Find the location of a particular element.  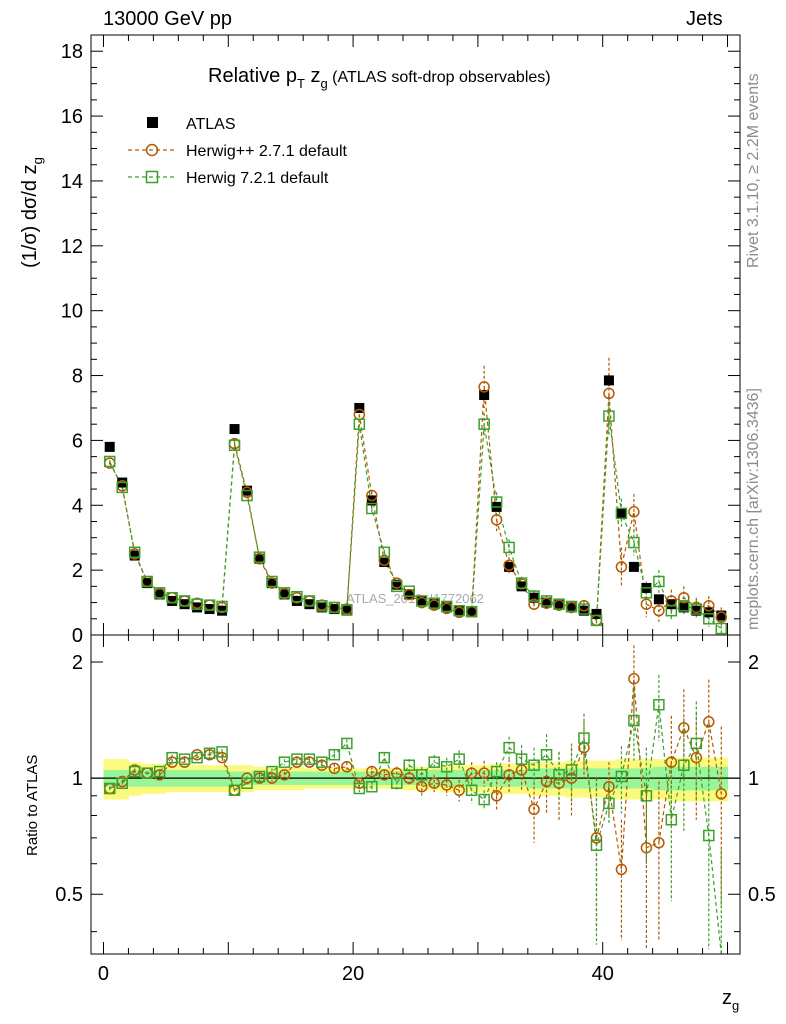

ratio-y-tick-label-right: 2 is located at coordinates (753, 663).